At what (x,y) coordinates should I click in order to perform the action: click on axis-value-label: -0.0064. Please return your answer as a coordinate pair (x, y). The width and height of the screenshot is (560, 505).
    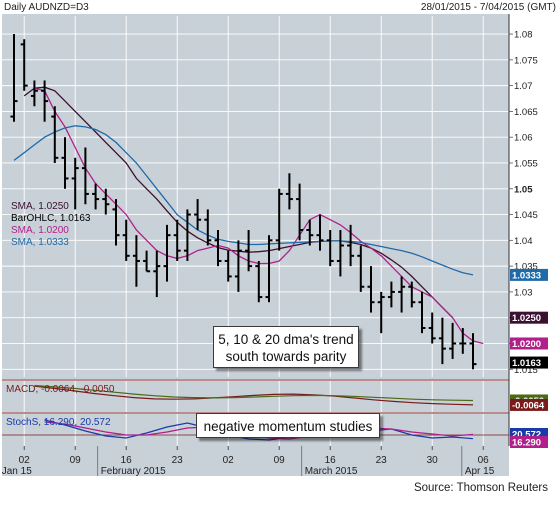
    Looking at the image, I should click on (529, 404).